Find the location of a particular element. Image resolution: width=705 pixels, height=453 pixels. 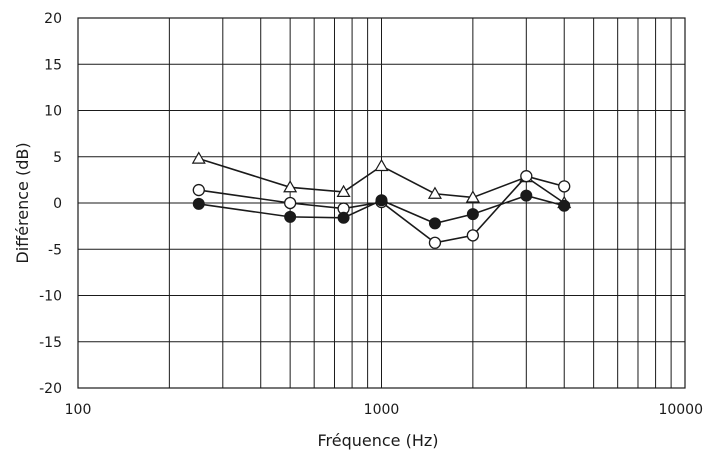

y-axis-label: Différence (dB) is located at coordinates (22, 202).